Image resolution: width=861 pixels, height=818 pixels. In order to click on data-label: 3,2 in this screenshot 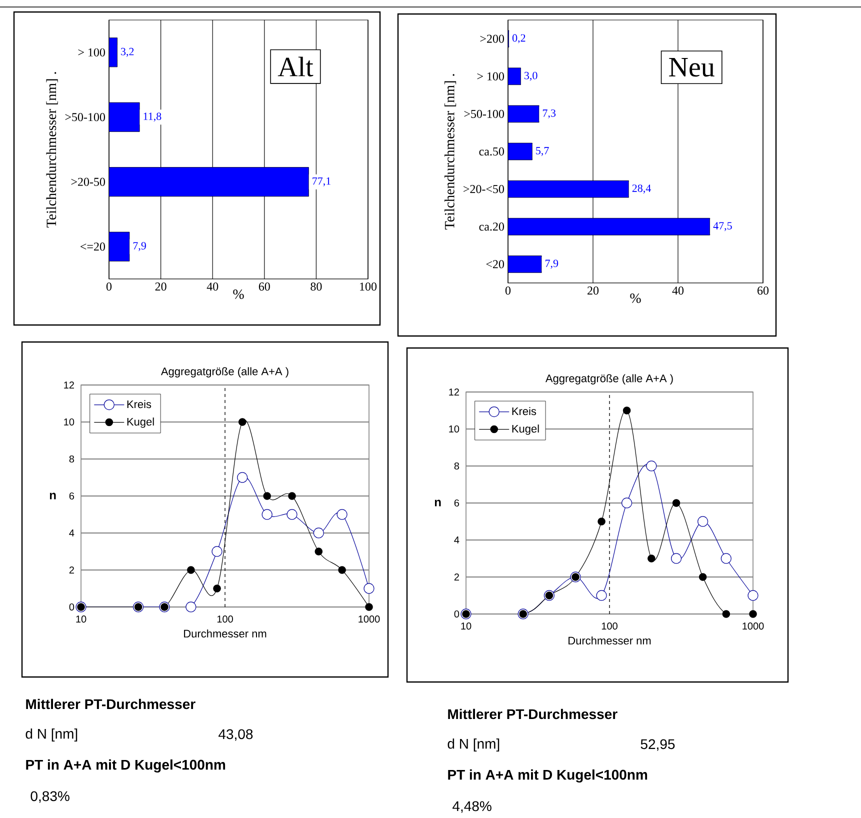, I will do `click(127, 52)`.